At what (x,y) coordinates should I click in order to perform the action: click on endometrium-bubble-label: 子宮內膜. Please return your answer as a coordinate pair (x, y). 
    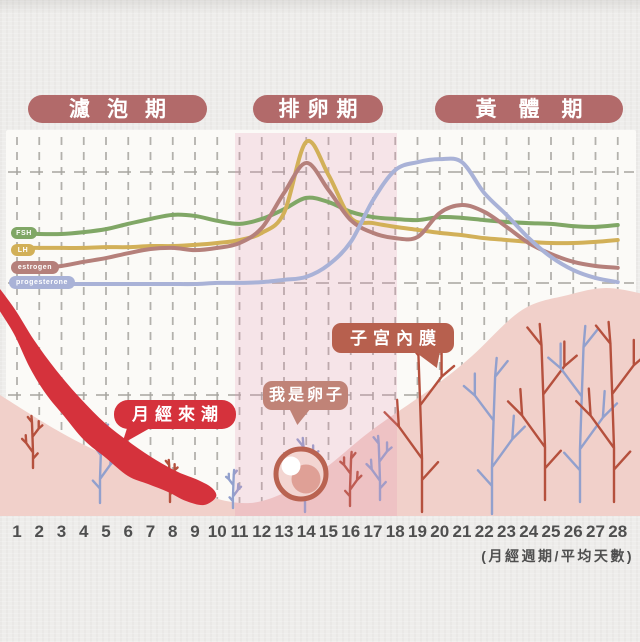
    Looking at the image, I should click on (396, 338).